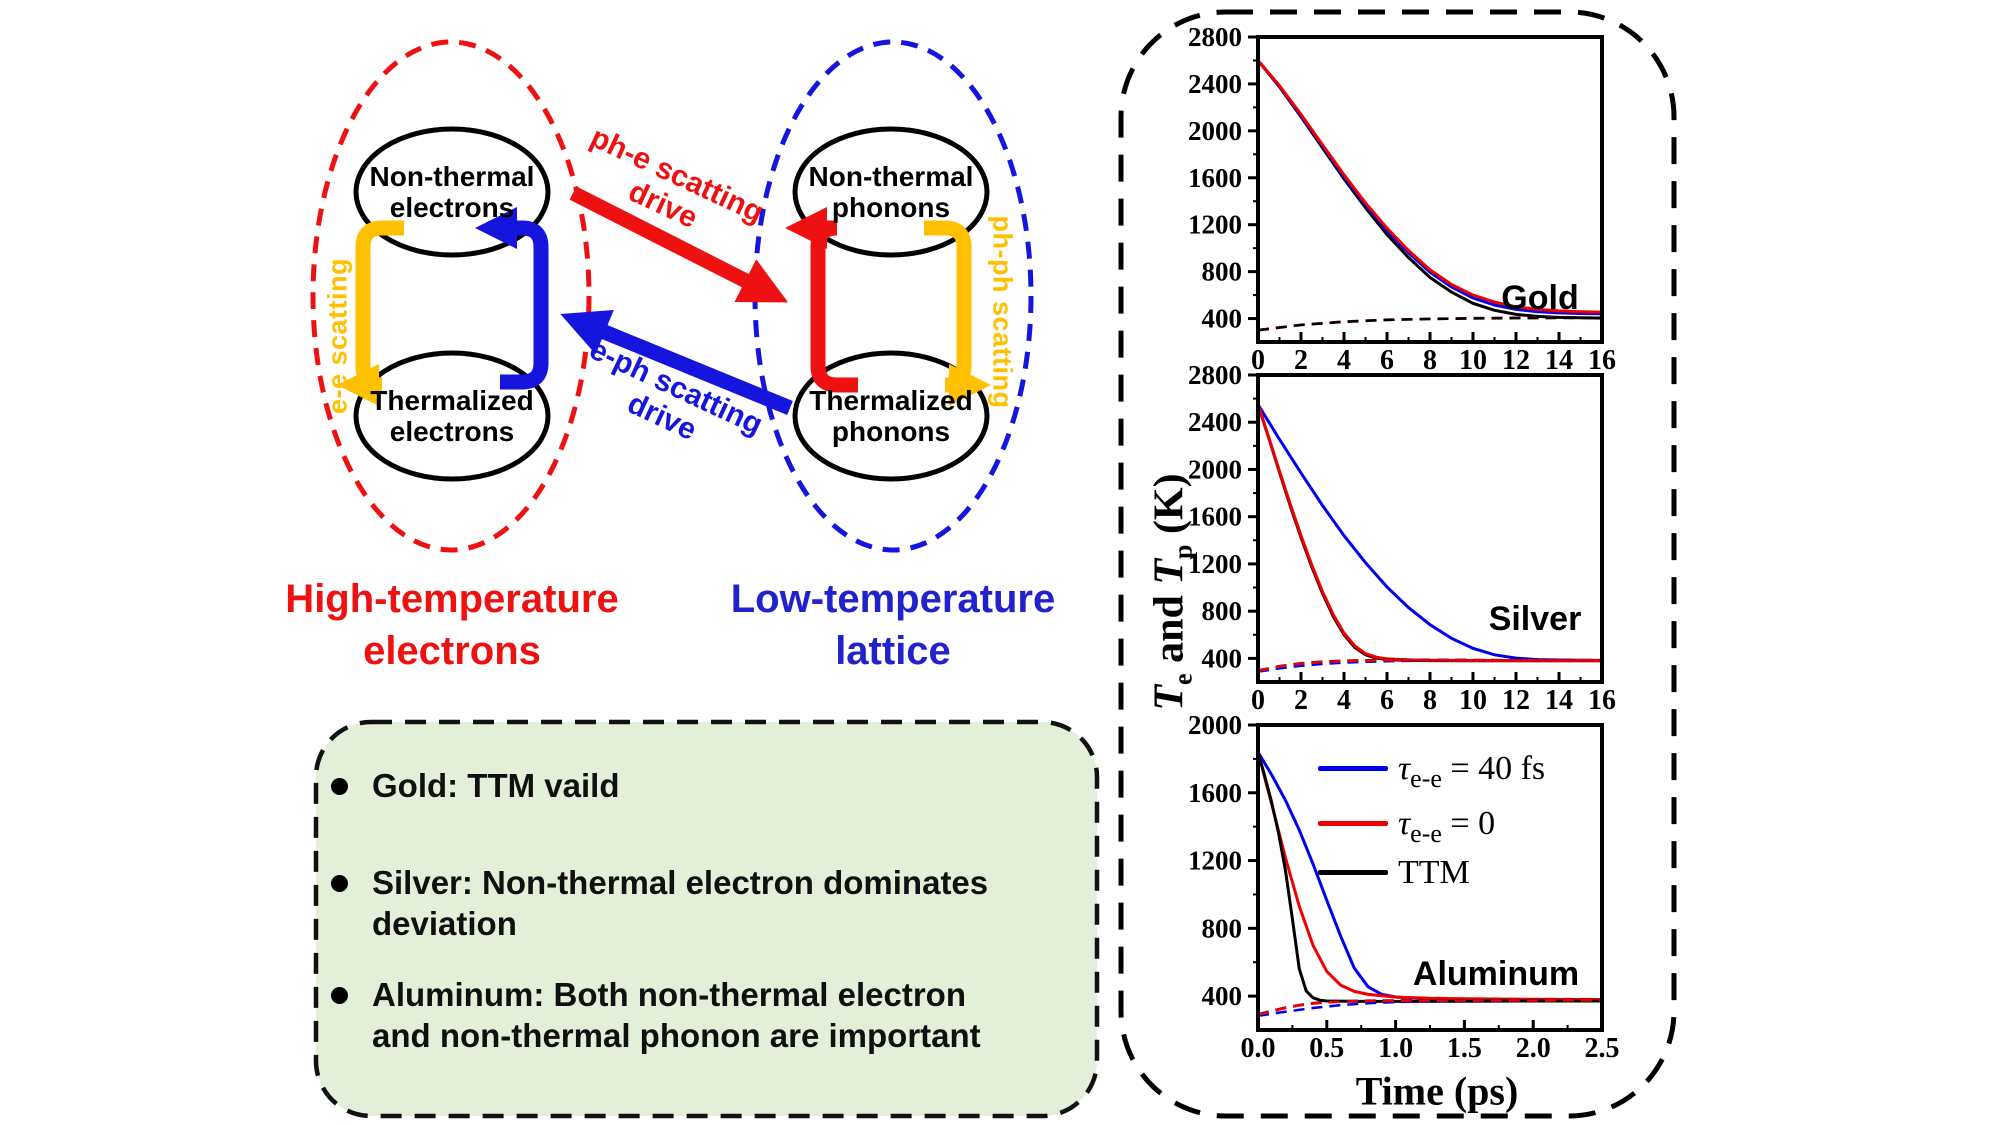  I want to click on curve-gold-tp-ttm, so click(1430, 324).